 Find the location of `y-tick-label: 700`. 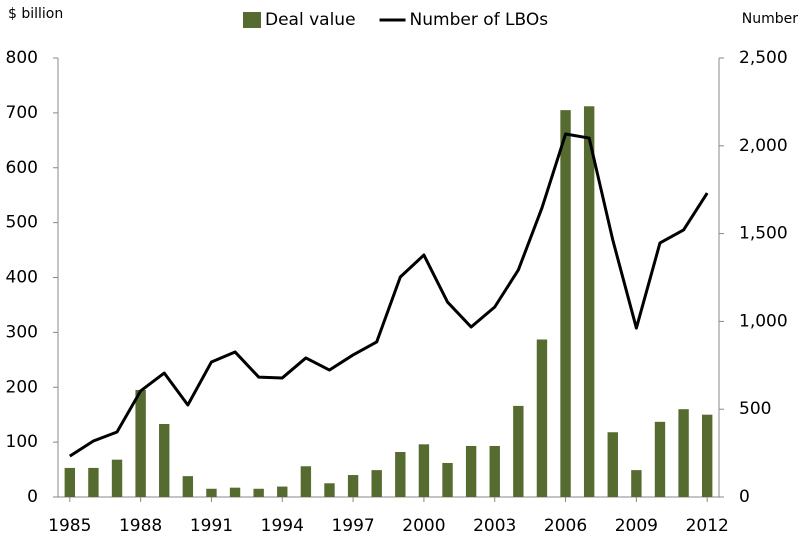

y-tick-label: 700 is located at coordinates (22, 113).